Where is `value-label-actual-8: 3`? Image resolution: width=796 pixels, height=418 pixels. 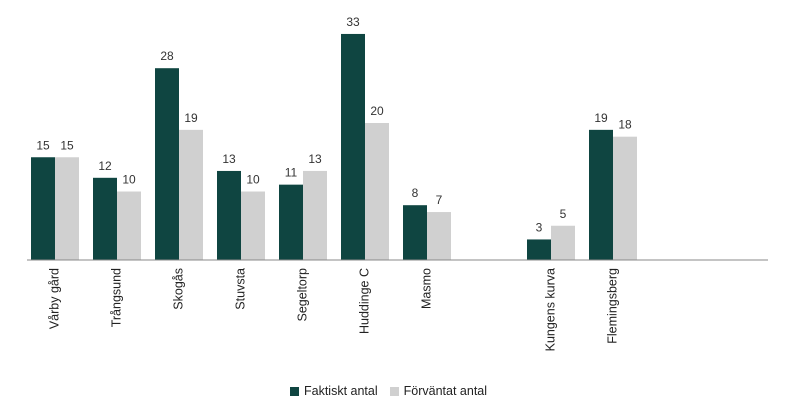 value-label-actual-8: 3 is located at coordinates (539, 227).